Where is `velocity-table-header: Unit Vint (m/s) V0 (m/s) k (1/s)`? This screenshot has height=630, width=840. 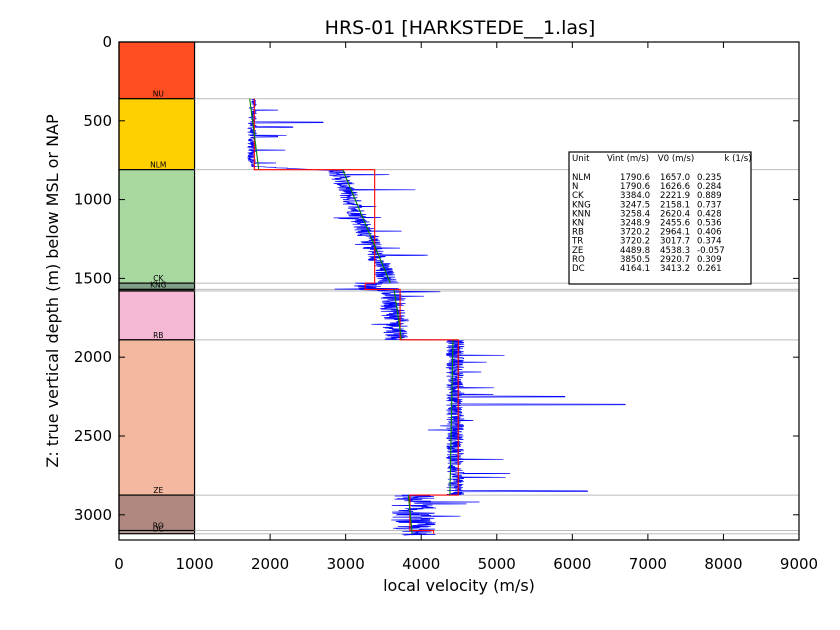 velocity-table-header: Unit Vint (m/s) V0 (m/s) k (1/s) is located at coordinates (662, 159).